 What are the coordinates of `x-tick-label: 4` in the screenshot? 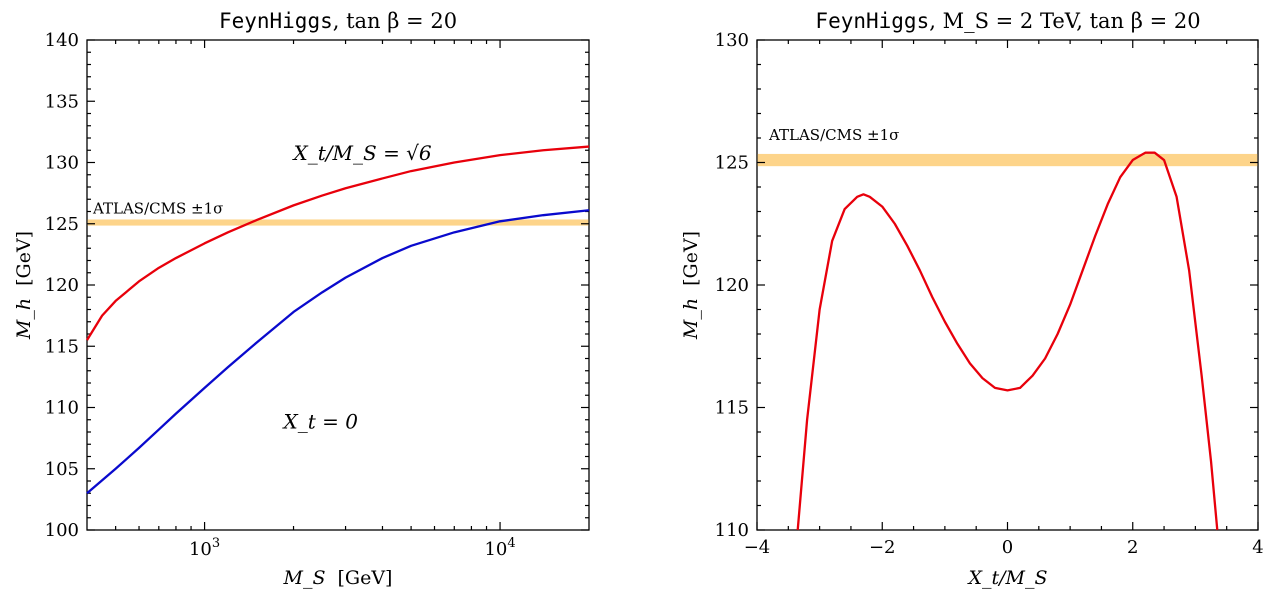 It's located at (1257, 547).